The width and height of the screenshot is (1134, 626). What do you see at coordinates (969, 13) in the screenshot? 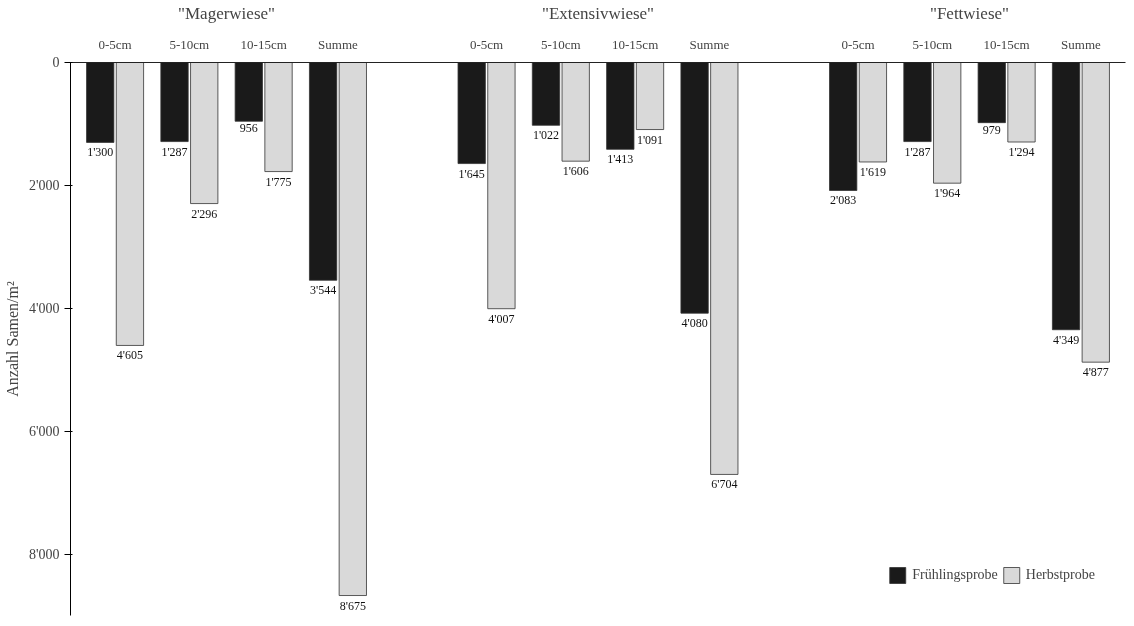
I see `text: "Fettwiese"` at bounding box center [969, 13].